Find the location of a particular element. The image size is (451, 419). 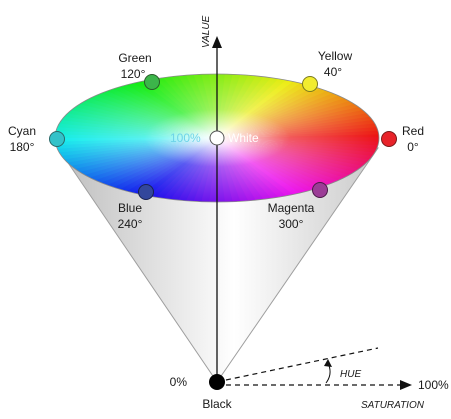

hue-angle-arrowhead is located at coordinates (328, 363).